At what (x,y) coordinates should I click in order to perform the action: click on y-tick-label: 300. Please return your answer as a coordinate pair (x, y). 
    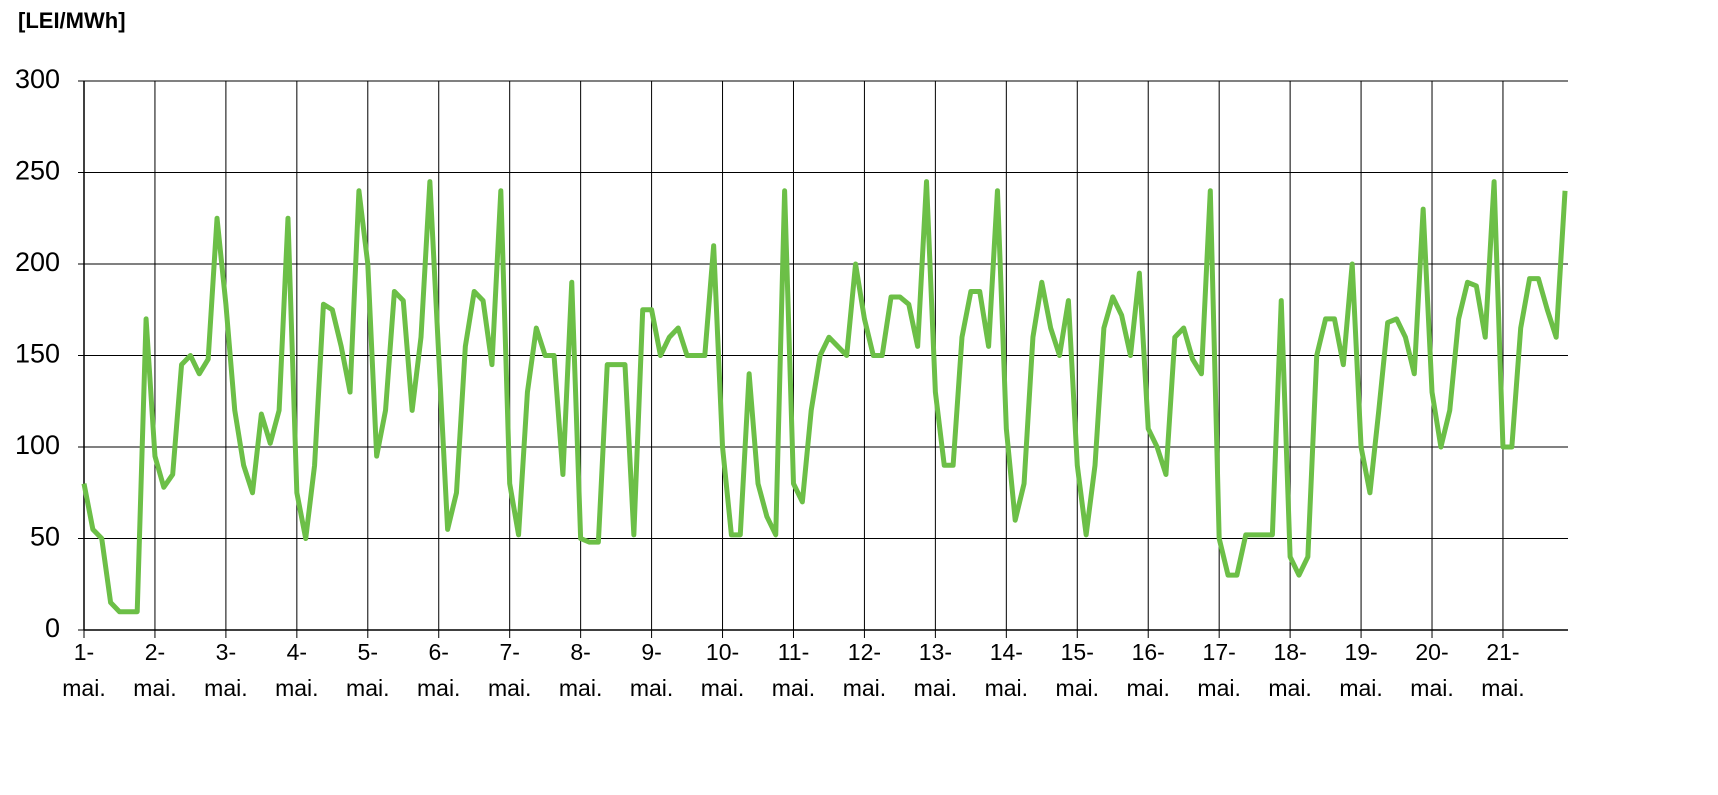
    Looking at the image, I should click on (37, 79).